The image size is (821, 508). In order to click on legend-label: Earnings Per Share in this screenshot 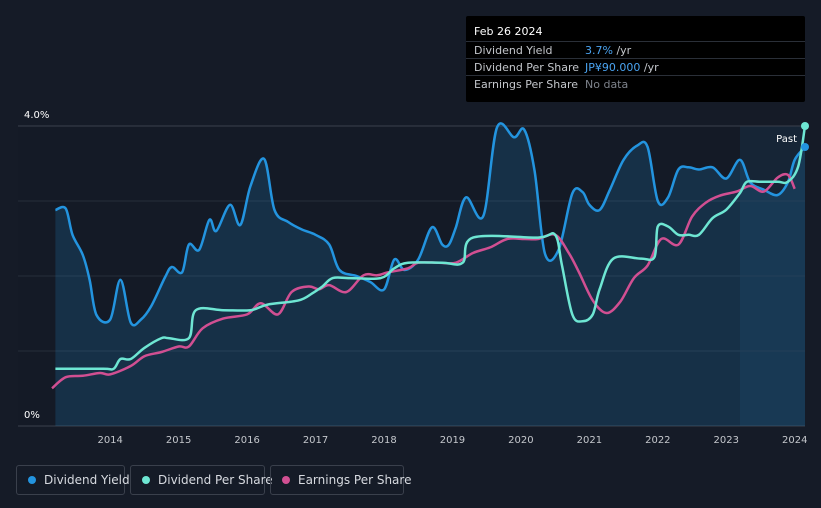, I will do `click(355, 480)`.